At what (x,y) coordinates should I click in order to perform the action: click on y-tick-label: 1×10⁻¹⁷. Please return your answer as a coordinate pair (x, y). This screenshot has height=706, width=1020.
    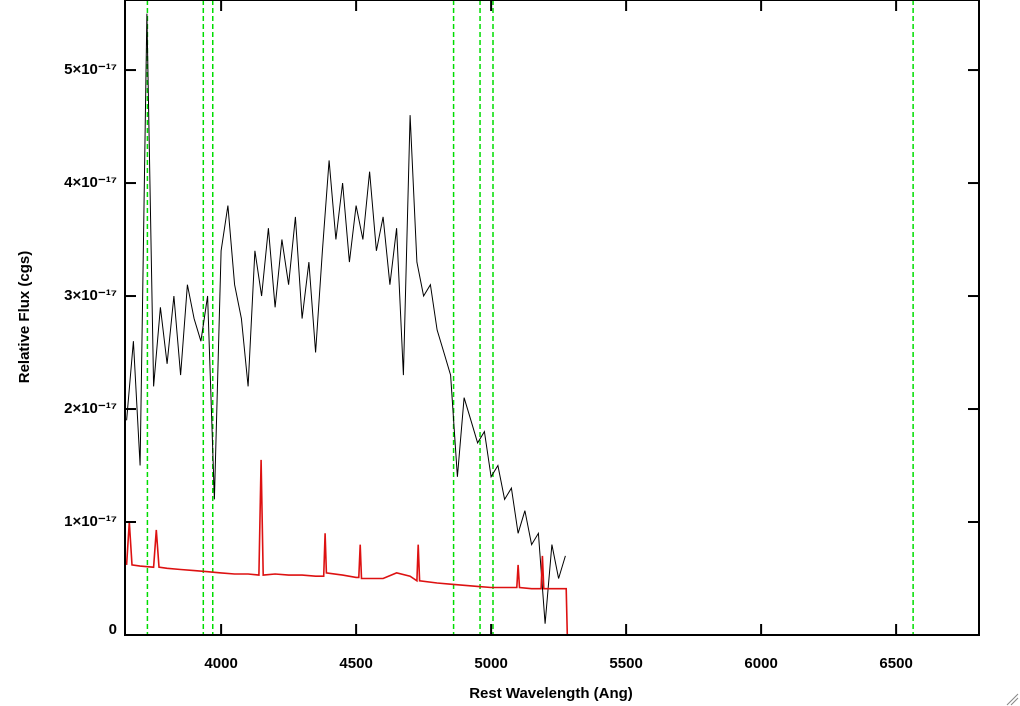
    Looking at the image, I should click on (90, 521).